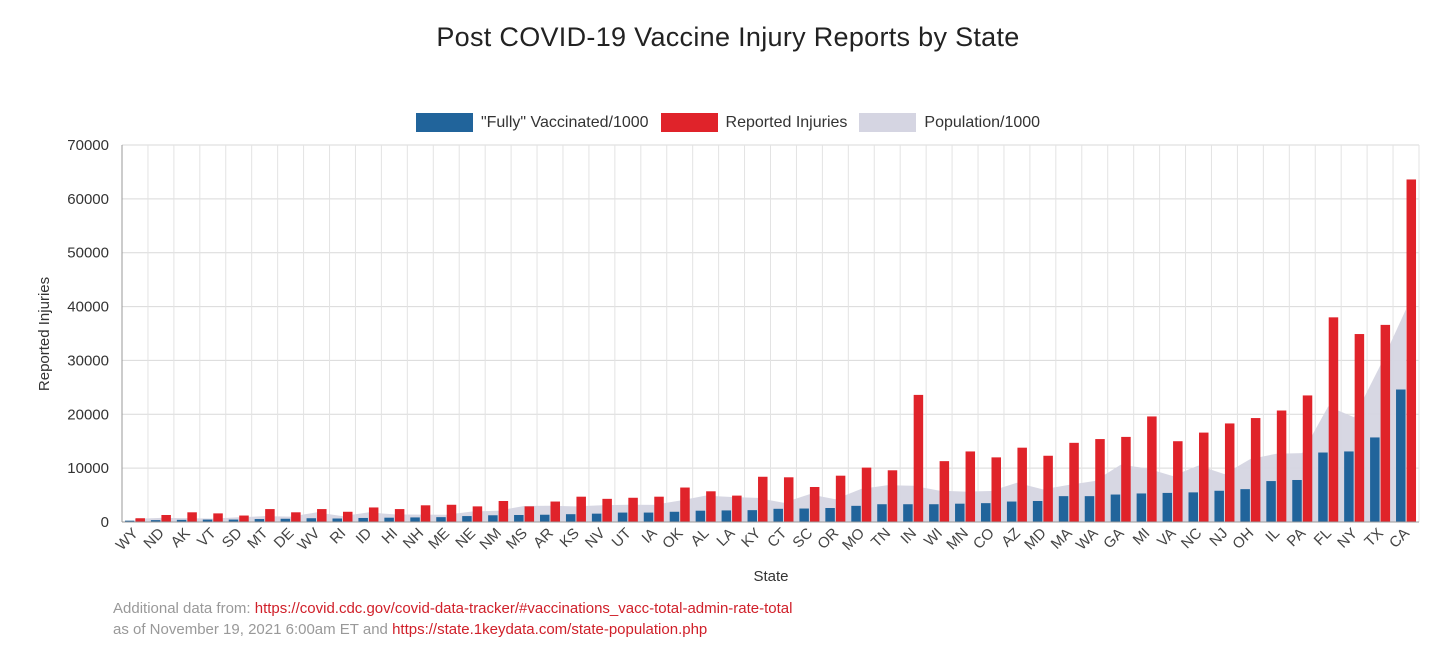  I want to click on x-tick-label: NE, so click(465, 538).